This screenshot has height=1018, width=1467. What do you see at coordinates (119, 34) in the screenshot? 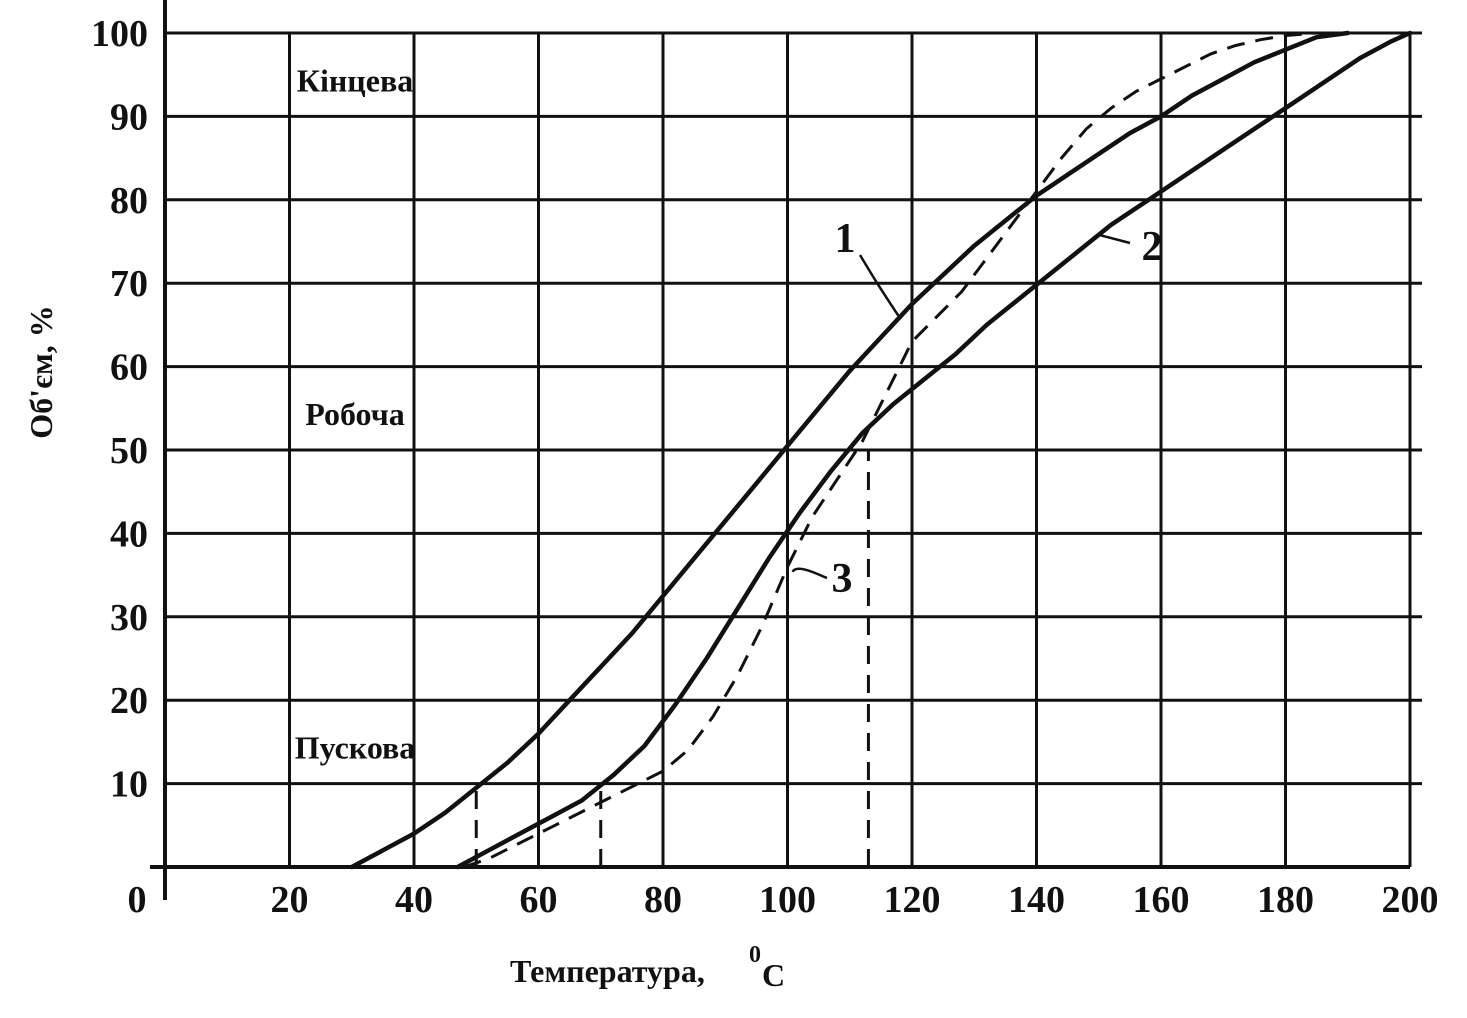
I see `y-tick-label-100: 100` at bounding box center [119, 34].